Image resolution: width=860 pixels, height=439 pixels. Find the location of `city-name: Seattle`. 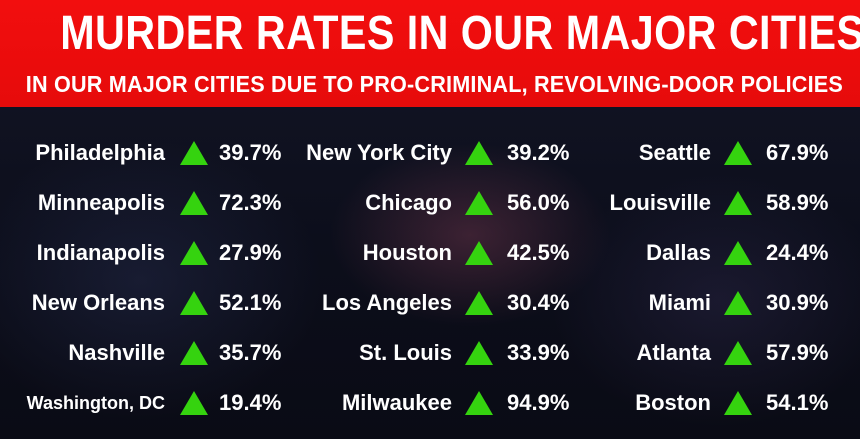

city-name: Seattle is located at coordinates (674, 152).